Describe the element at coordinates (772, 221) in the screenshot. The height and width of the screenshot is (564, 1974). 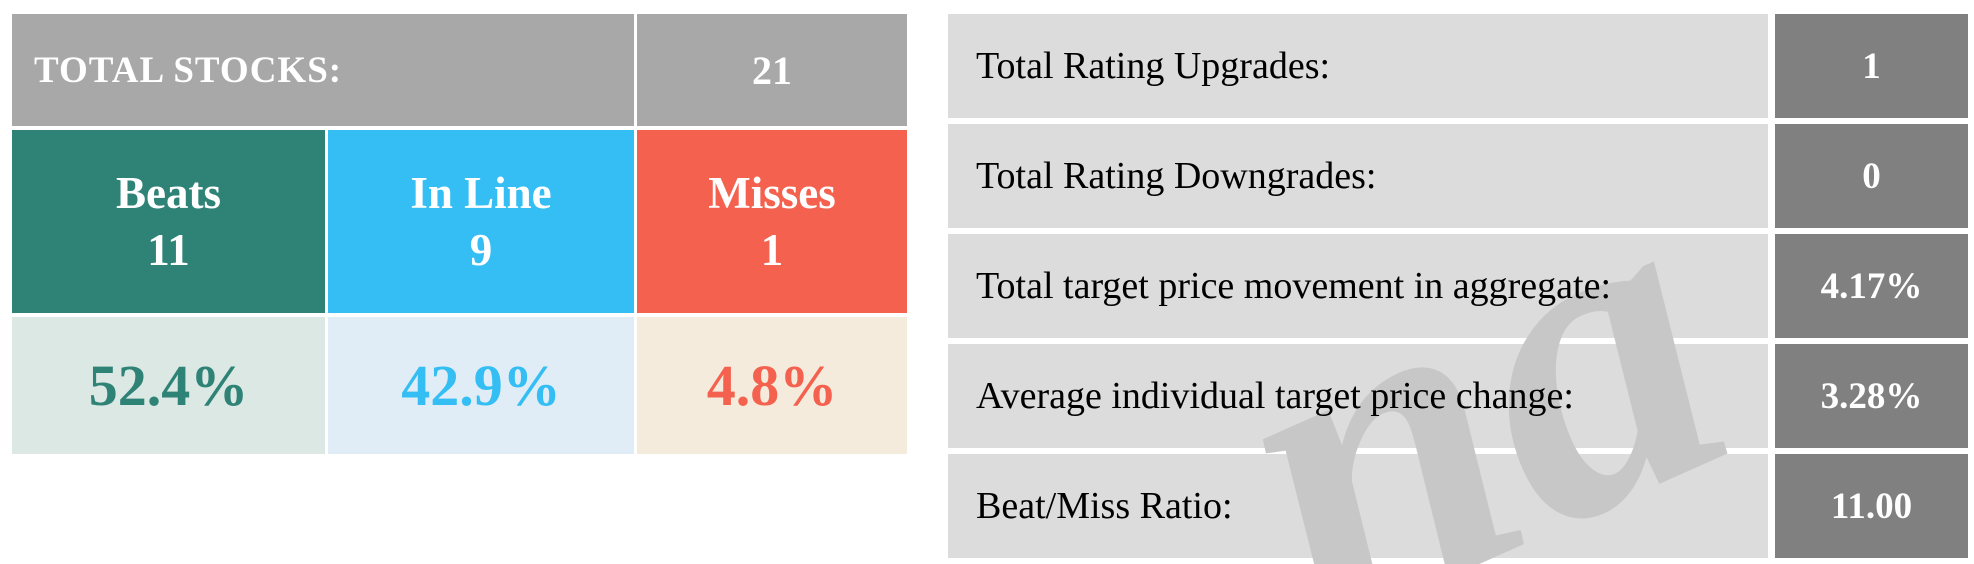
I see `misses-cell: Misses 1` at that location.